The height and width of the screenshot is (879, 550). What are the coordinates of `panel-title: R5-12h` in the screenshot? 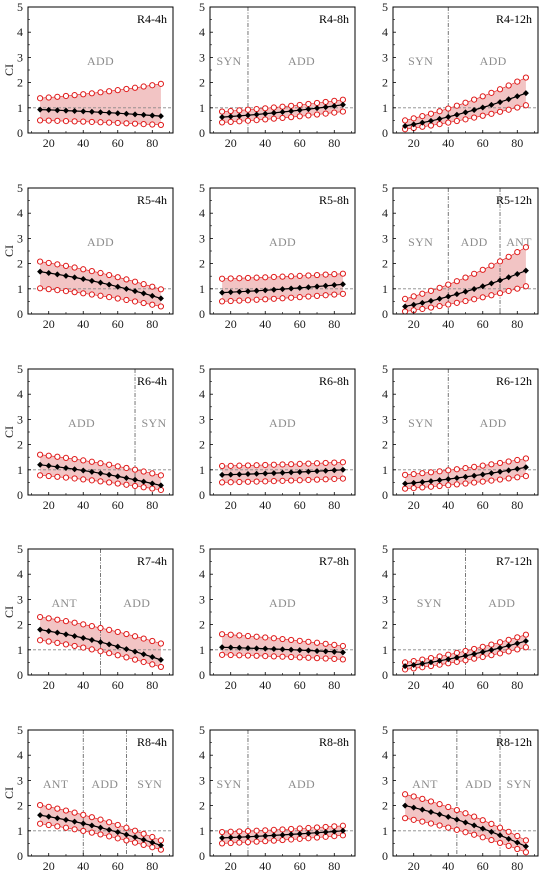 It's located at (514, 200).